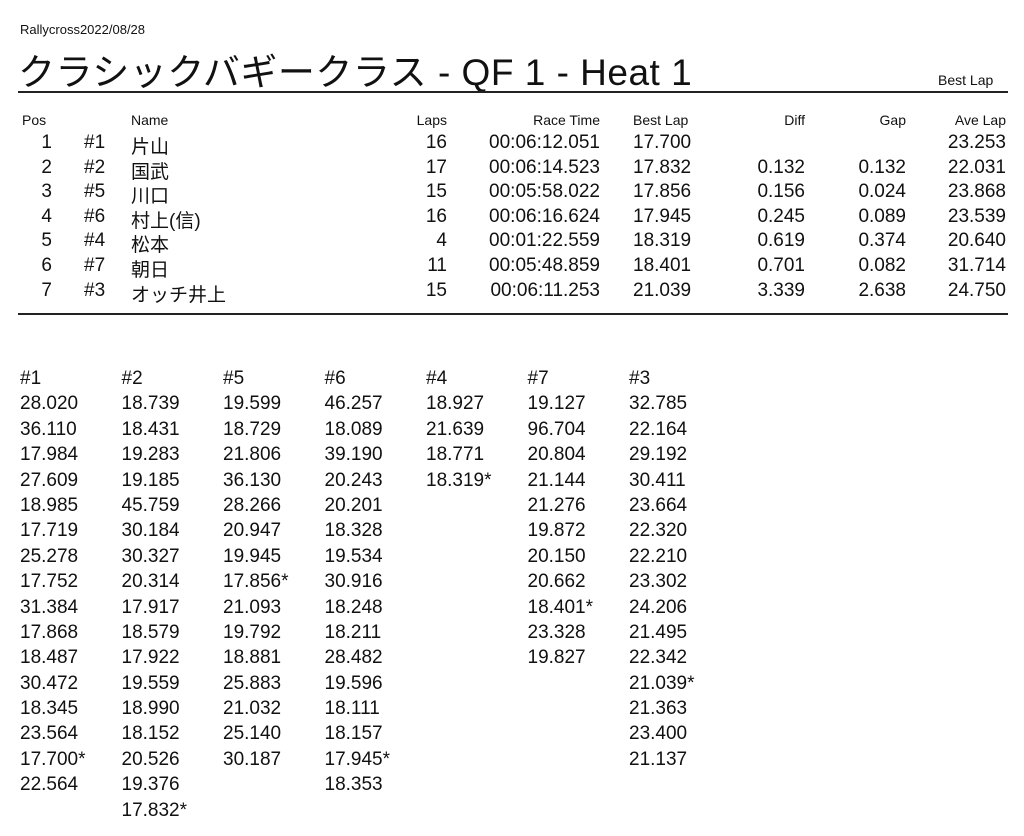  Describe the element at coordinates (455, 404) in the screenshot. I see `lap-time: 18.927` at that location.